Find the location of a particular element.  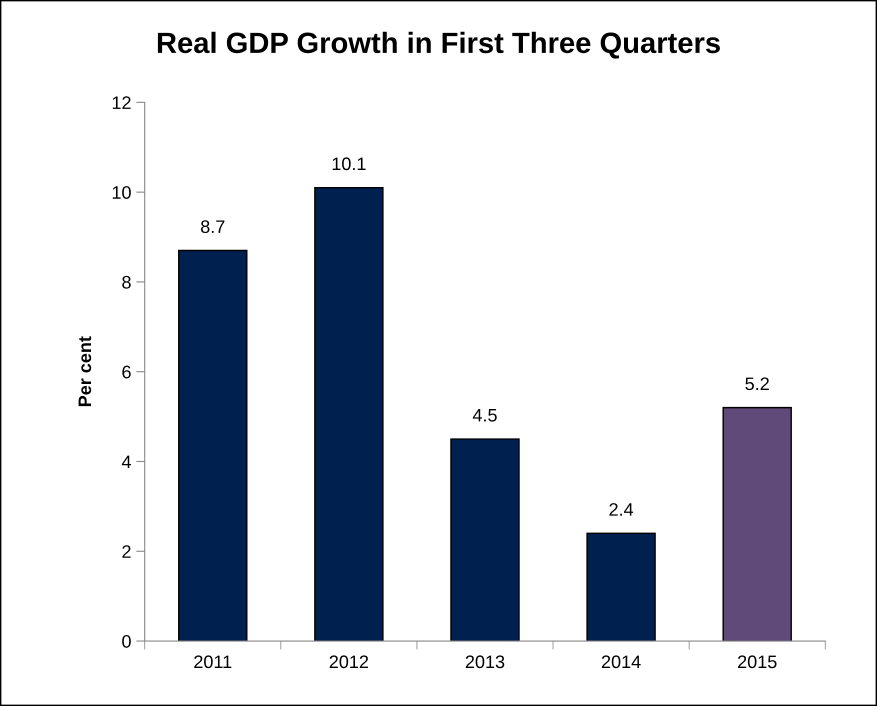

data-label: 10.1 is located at coordinates (349, 163).